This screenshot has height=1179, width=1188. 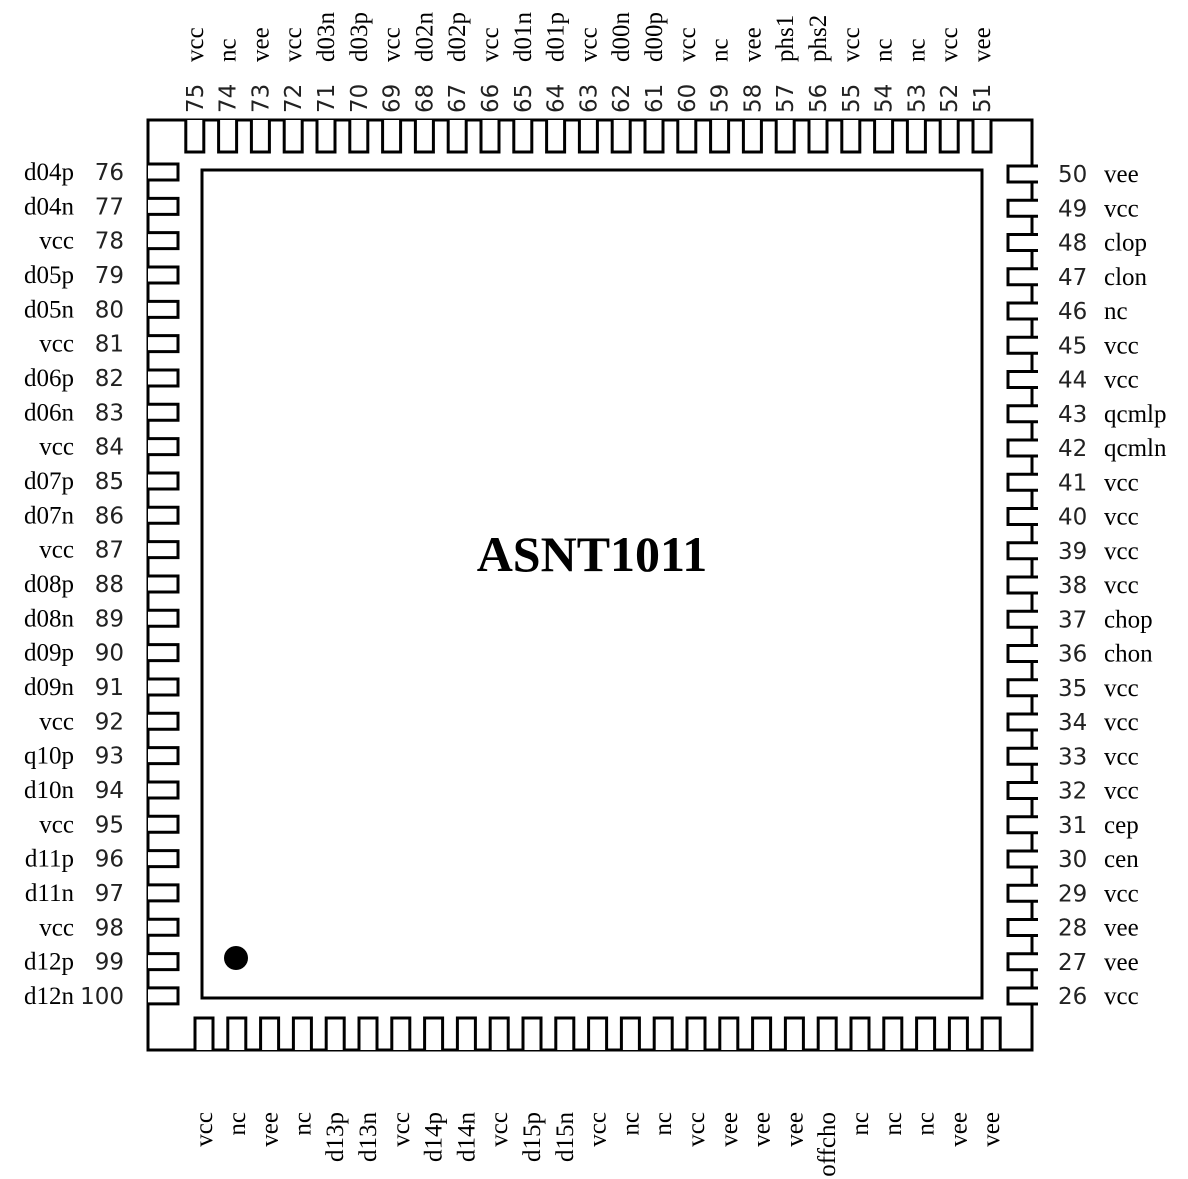 What do you see at coordinates (1121, 722) in the screenshot?
I see `pin-name-34: vcc` at bounding box center [1121, 722].